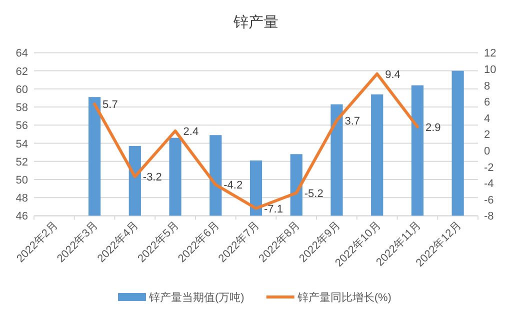  Describe the element at coordinates (487, 135) in the screenshot. I see `y2-tick-label: 2` at that location.